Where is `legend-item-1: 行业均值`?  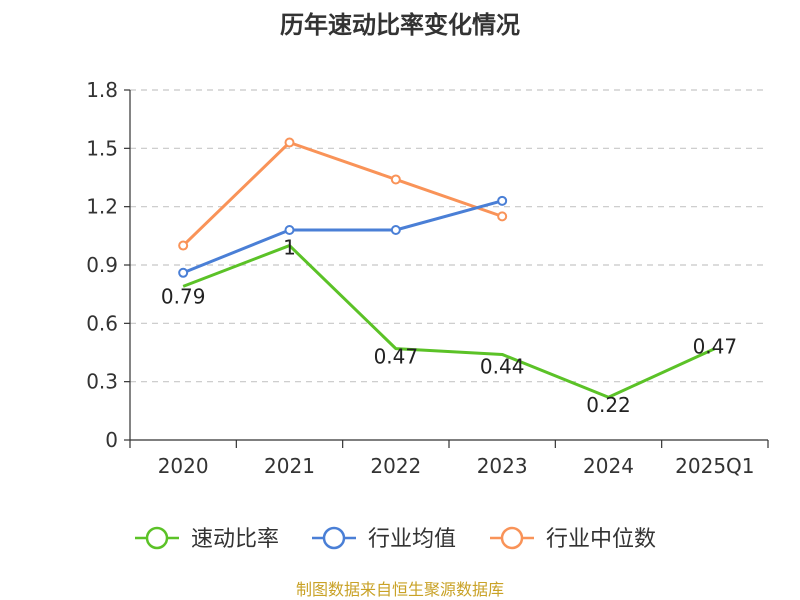 legend-item-1: 行业均值 is located at coordinates (384, 539).